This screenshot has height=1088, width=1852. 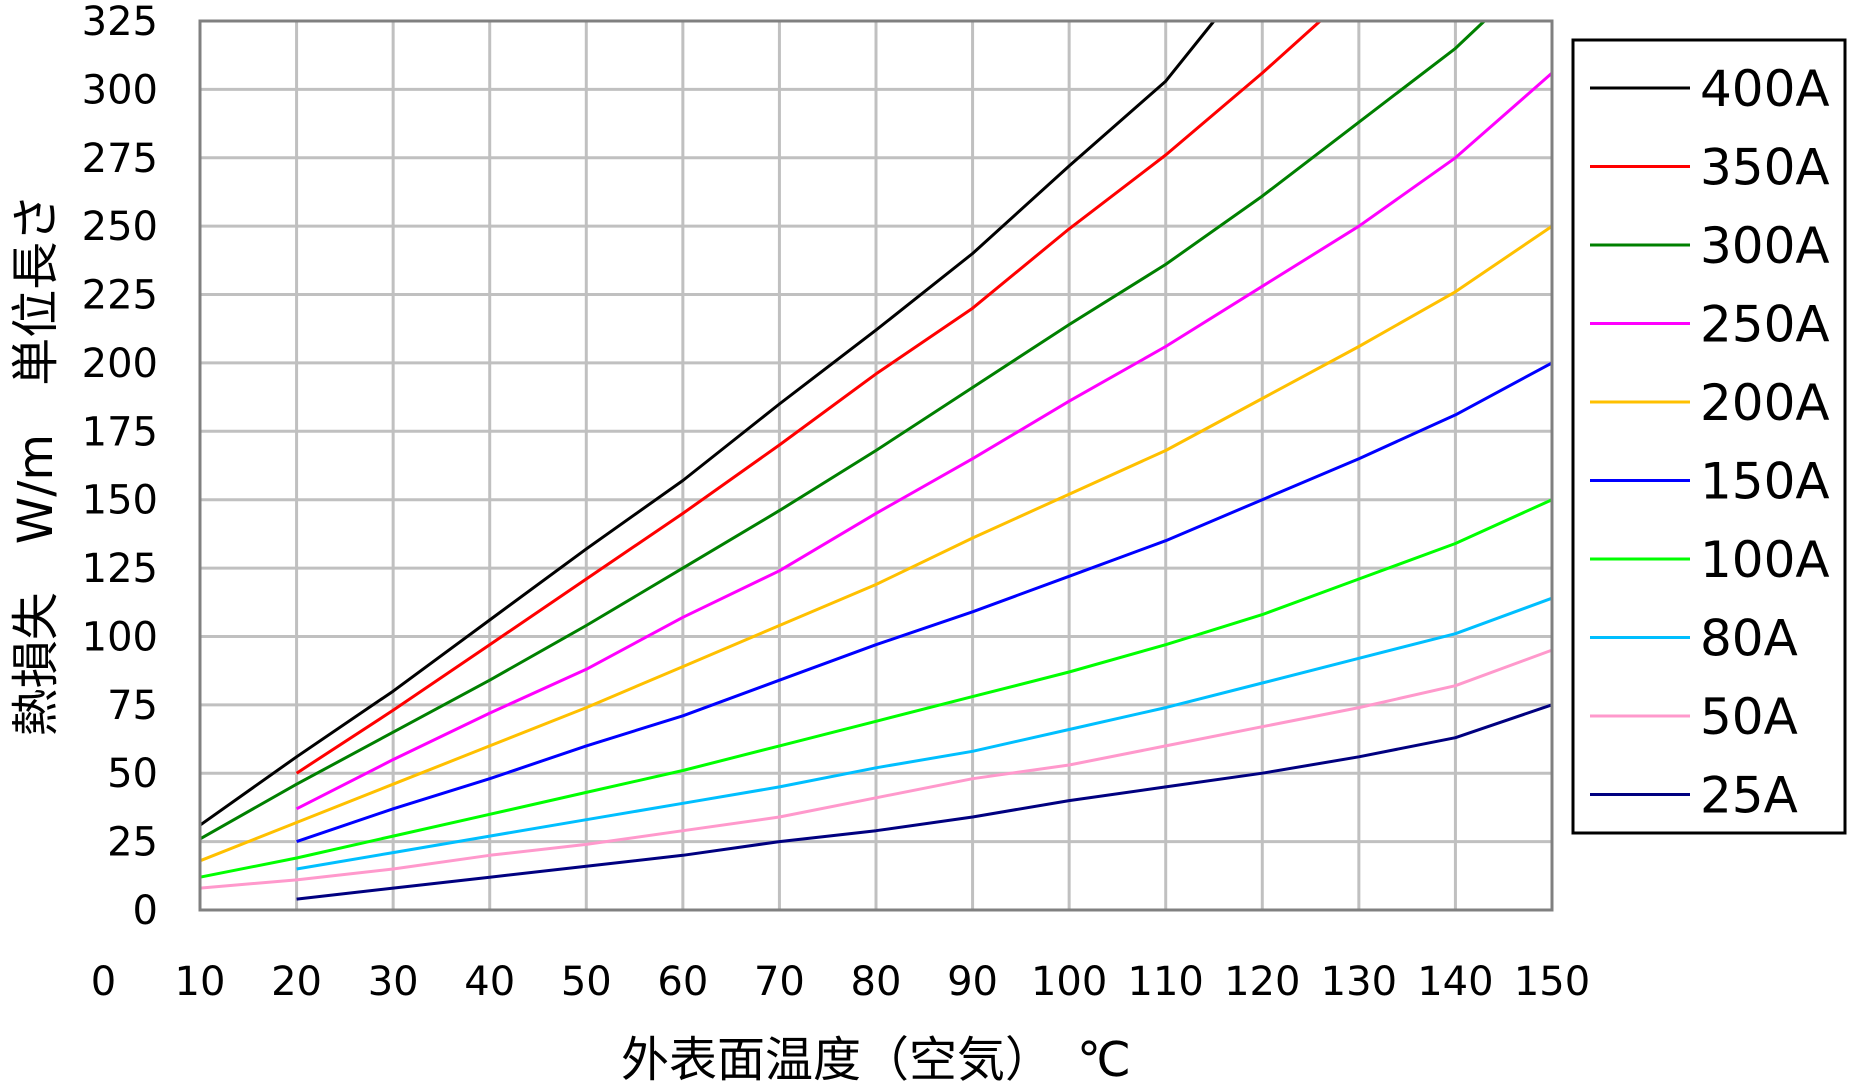 What do you see at coordinates (120, 364) in the screenshot?
I see `y-tick-label: 200` at bounding box center [120, 364].